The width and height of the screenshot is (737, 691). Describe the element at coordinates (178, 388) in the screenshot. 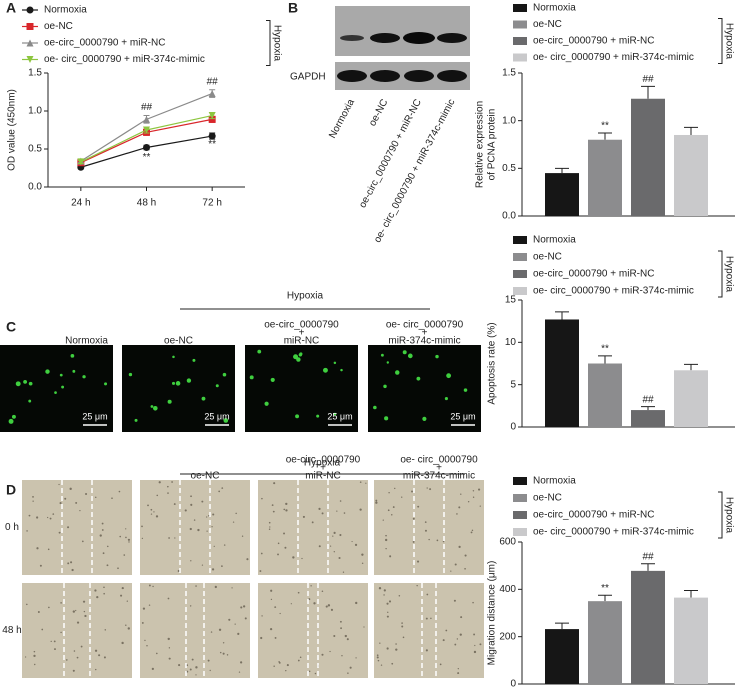

I see `fluorescence-image` at that location.